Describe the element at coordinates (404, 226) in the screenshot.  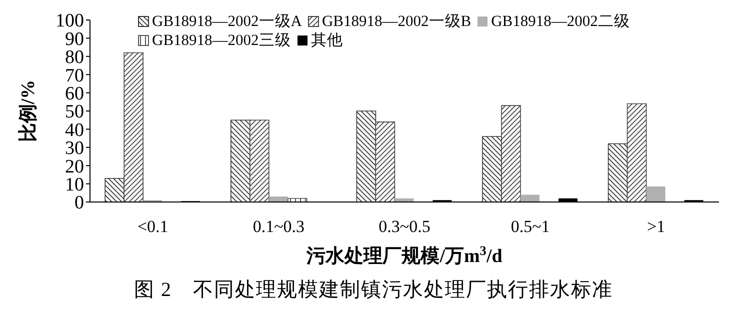
I see `x-tick-label: 0.3~0.5` at that location.